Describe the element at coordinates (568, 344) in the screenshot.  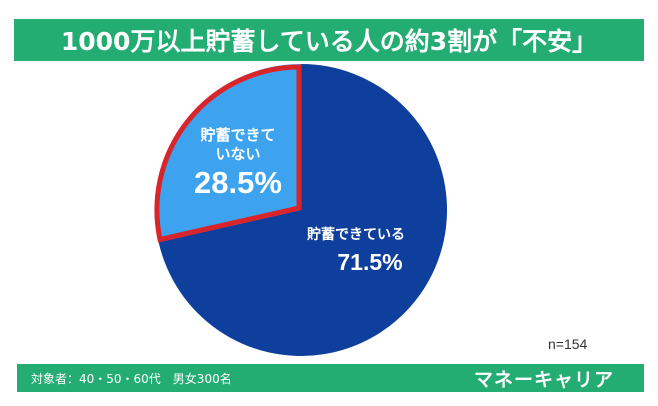
I see `sample-size: n=154` at that location.